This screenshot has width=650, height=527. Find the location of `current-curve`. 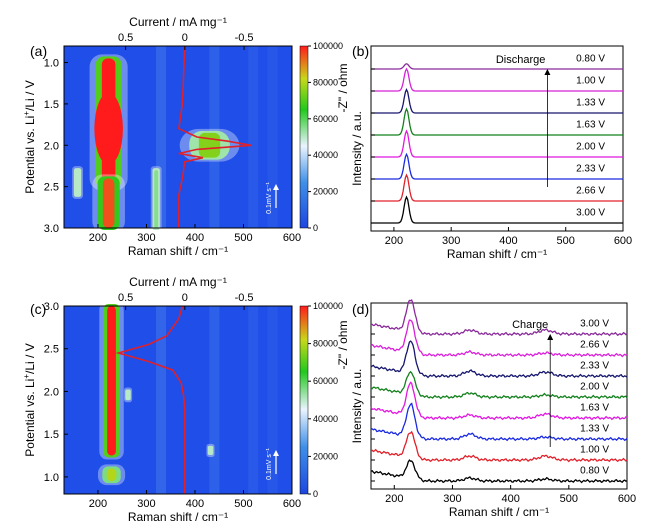

current-curve is located at coordinates (214, 136).